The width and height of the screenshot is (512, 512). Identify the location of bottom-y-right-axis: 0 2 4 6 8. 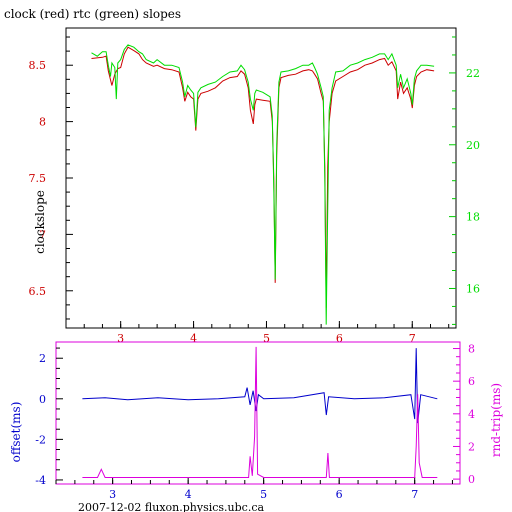
(464, 414).